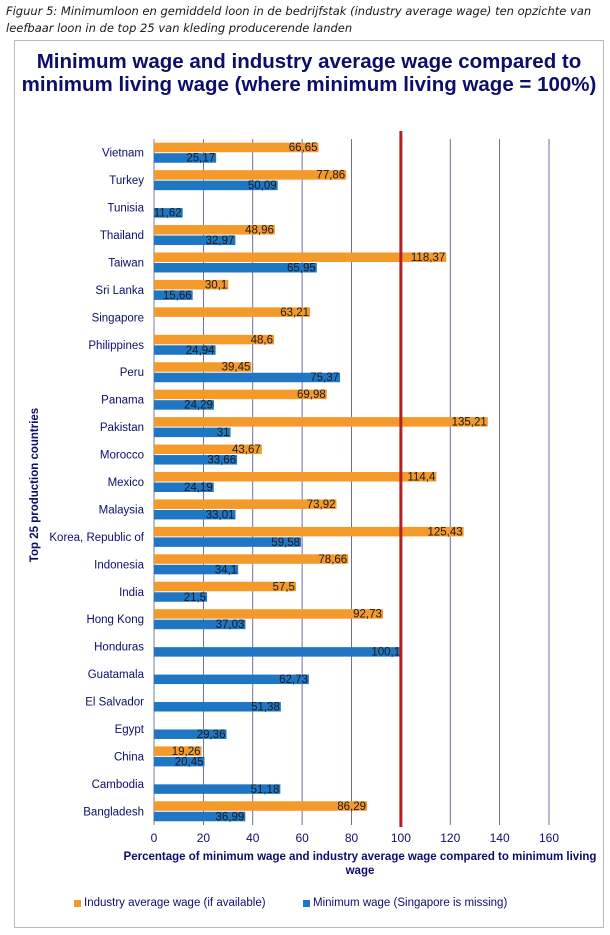  What do you see at coordinates (311, 395) in the screenshot?
I see `industry-data-label: 69,98` at bounding box center [311, 395].